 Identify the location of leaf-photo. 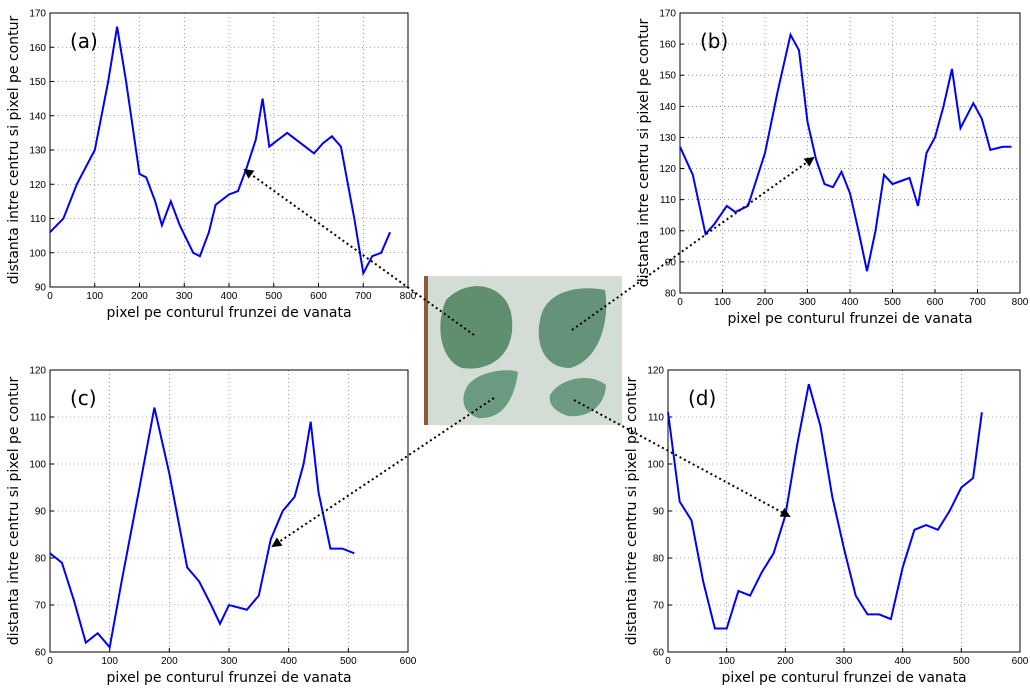
(523, 350).